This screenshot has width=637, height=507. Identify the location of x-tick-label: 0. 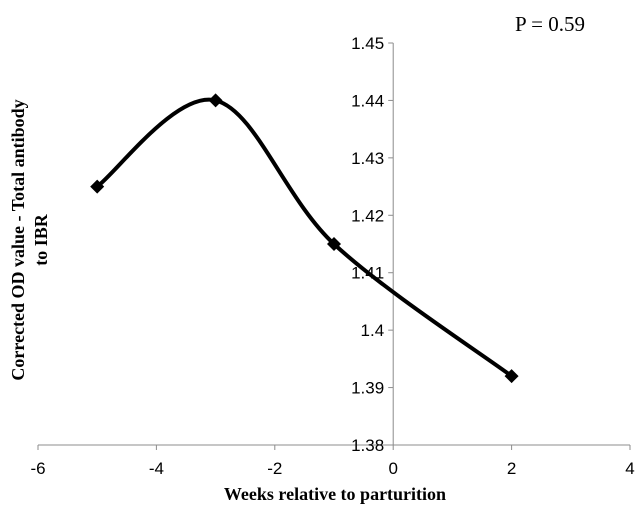
(392, 468).